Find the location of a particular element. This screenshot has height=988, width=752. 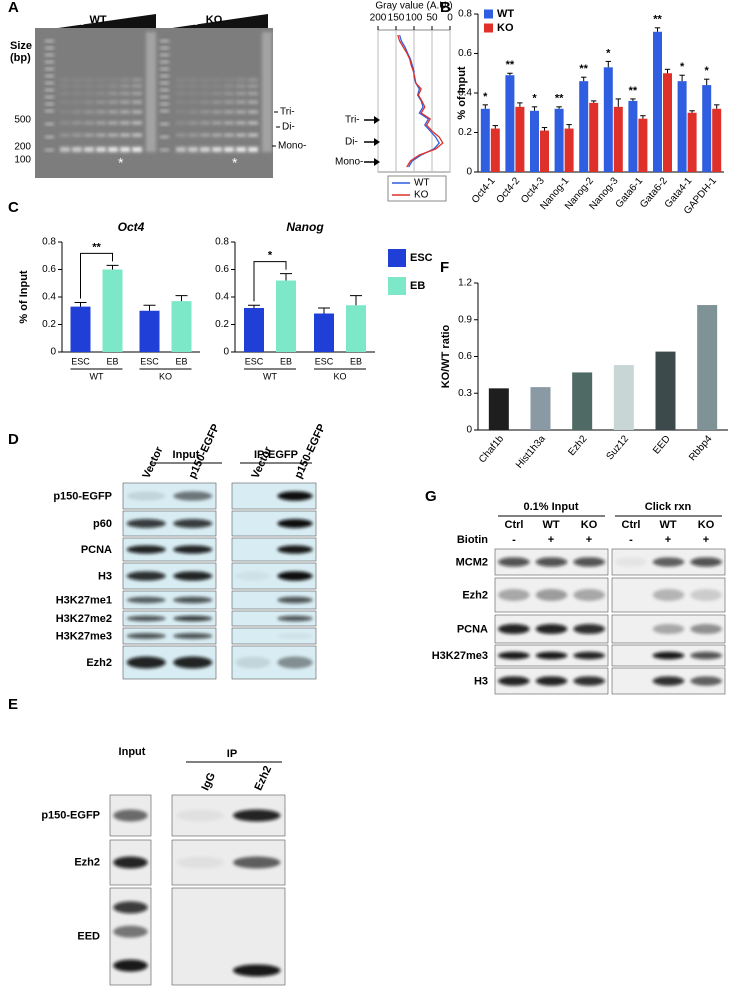

legend-label: KO is located at coordinates (421, 195).